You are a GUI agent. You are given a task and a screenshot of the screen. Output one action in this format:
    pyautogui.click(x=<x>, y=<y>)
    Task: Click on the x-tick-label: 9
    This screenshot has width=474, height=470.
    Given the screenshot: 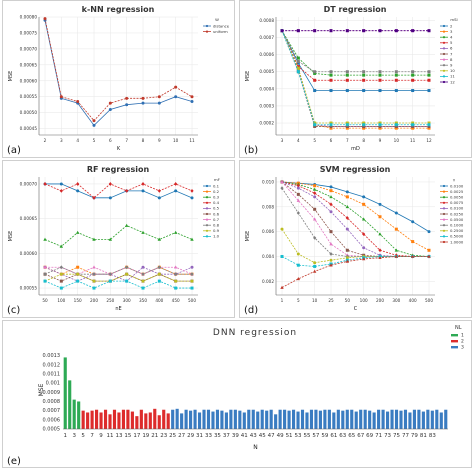 What is the action you would take?
    pyautogui.click(x=380, y=140)
    